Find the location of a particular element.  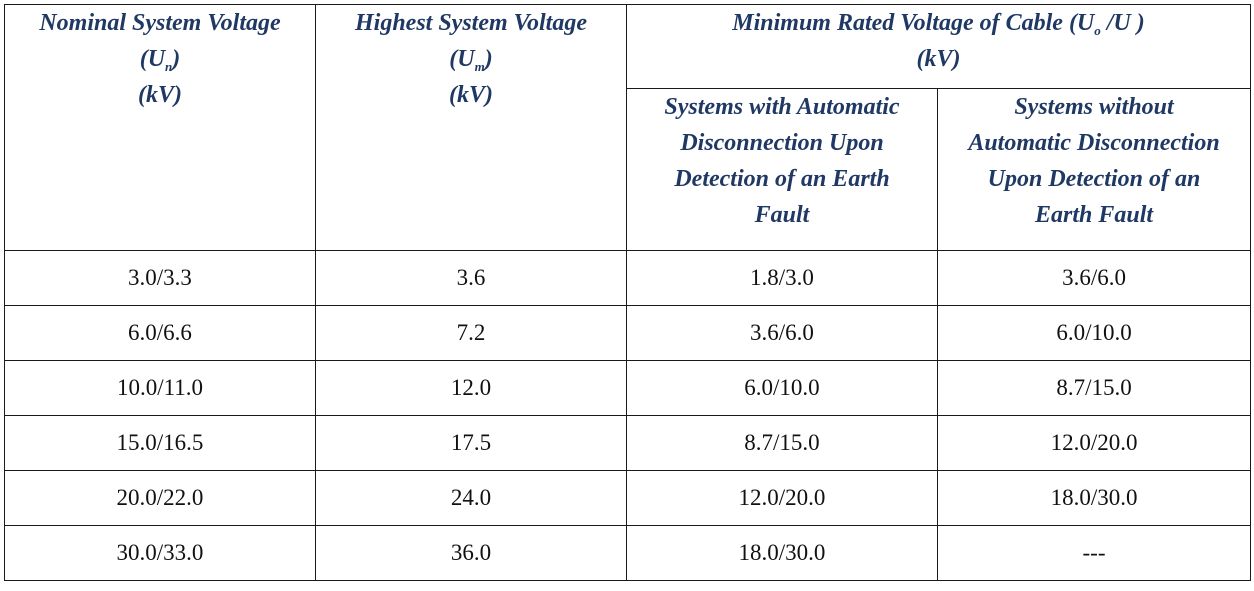

without-auto-disconnection-cell: --- is located at coordinates (1094, 553).